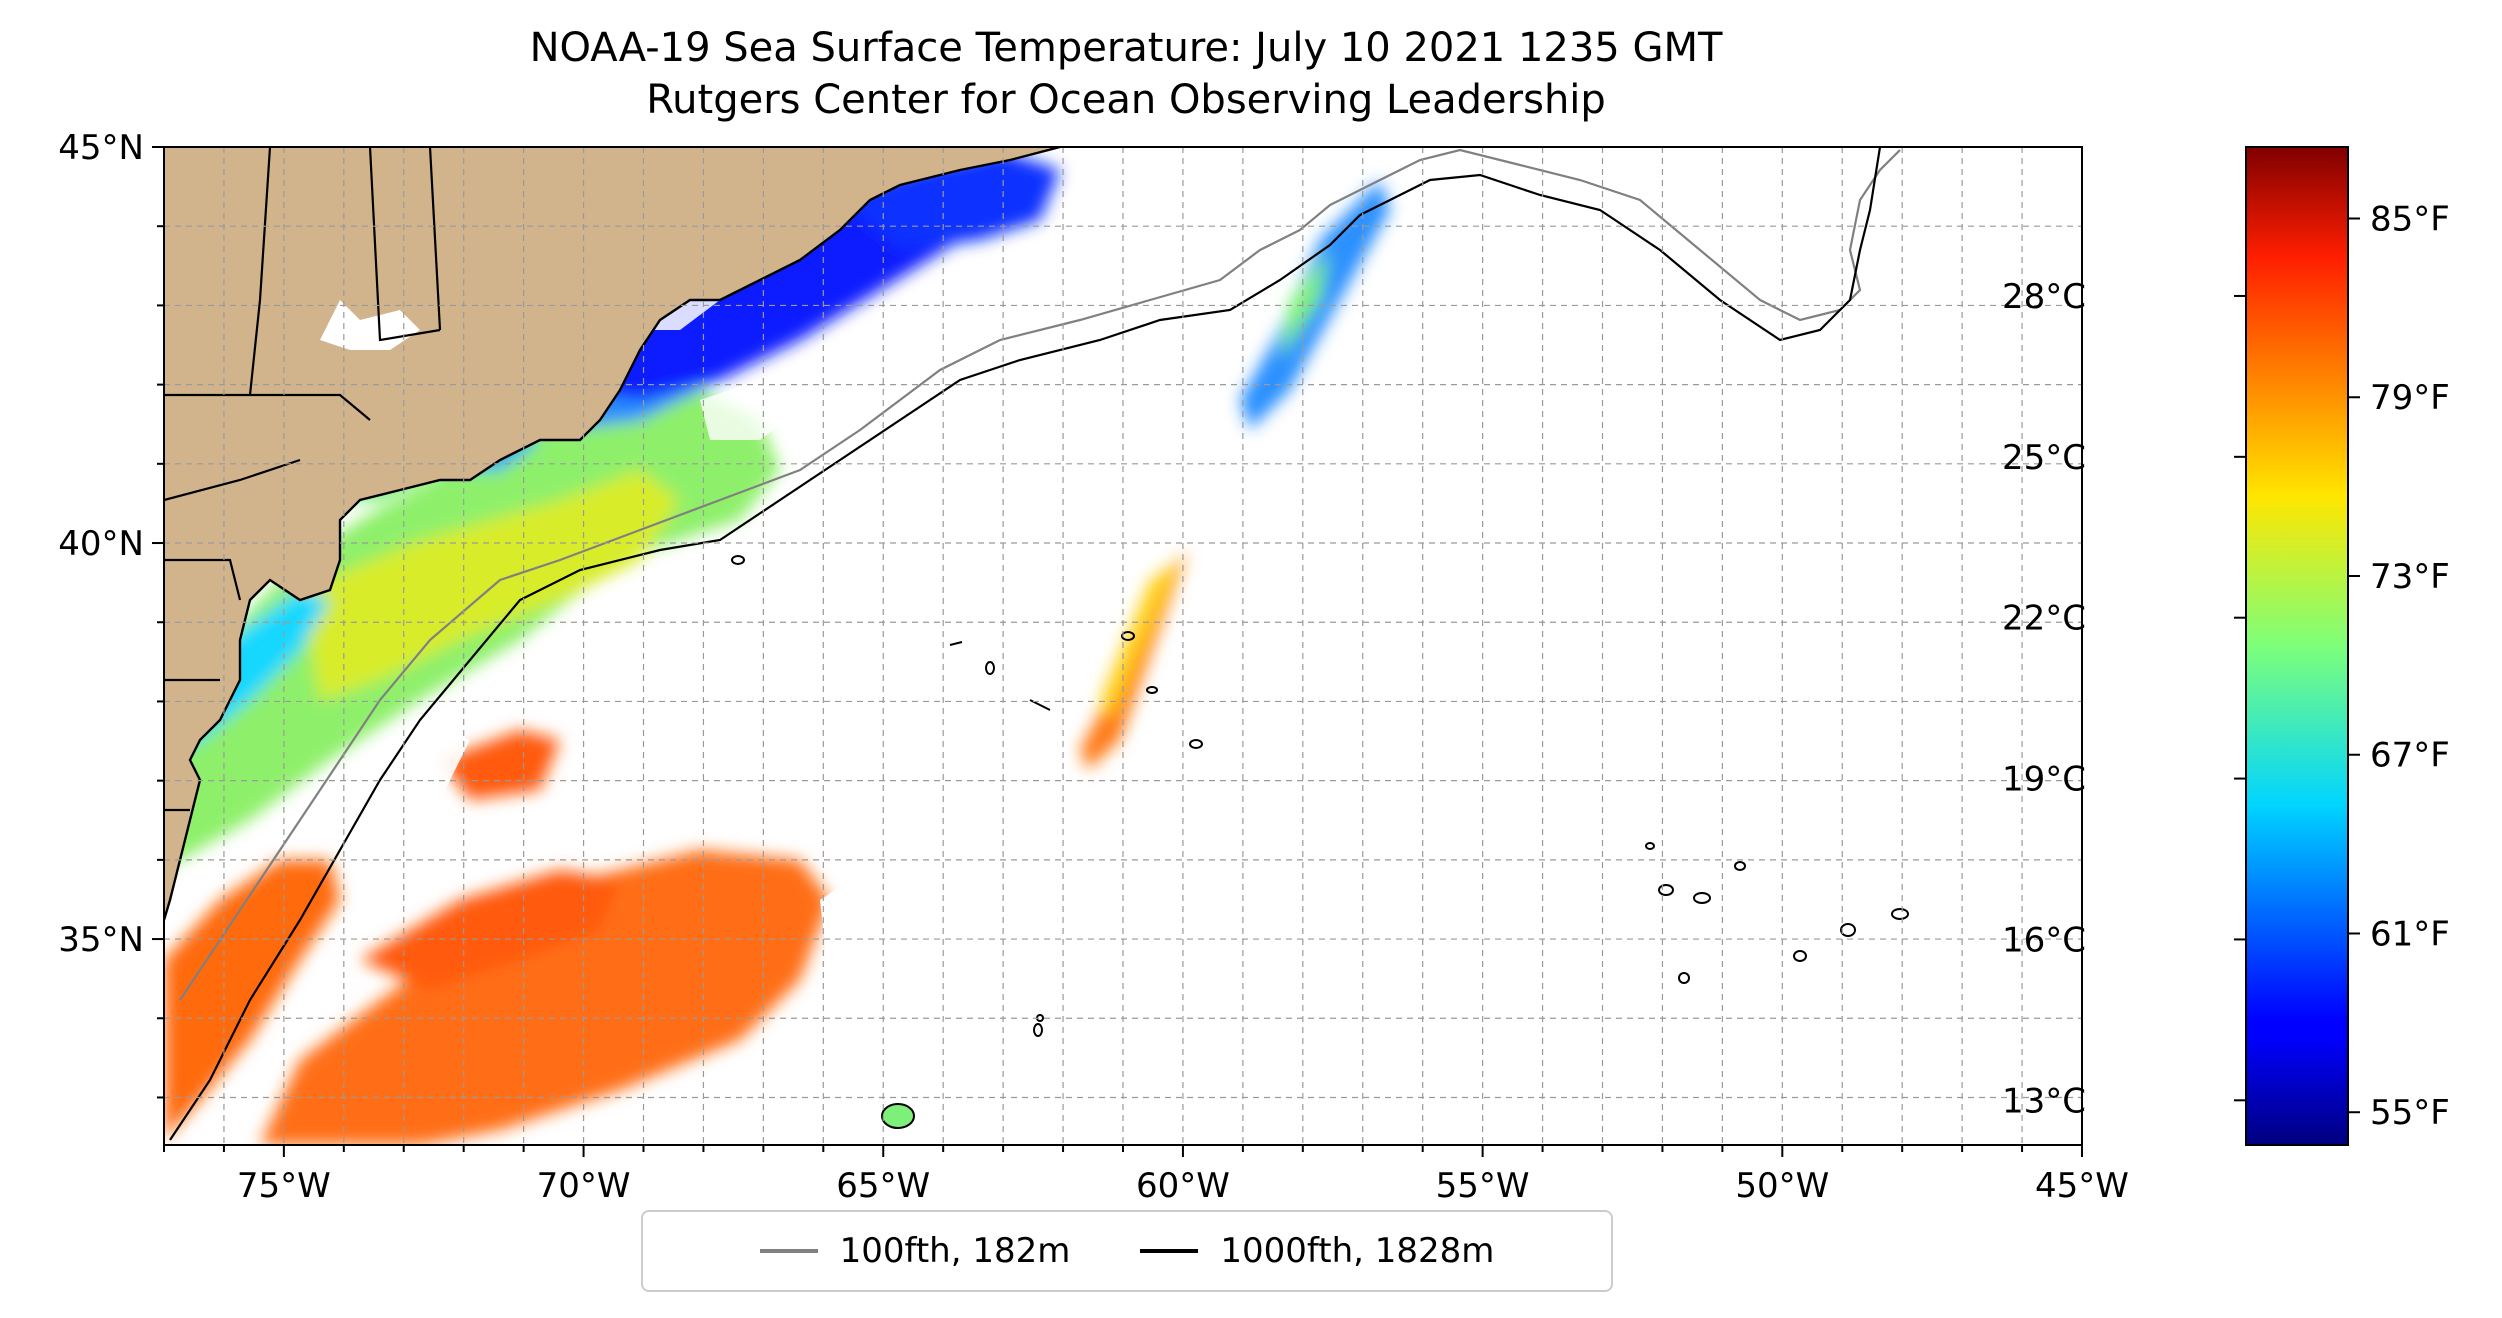 The width and height of the screenshot is (2502, 1318). Describe the element at coordinates (2044, 780) in the screenshot. I see `colorbar-c-label: 19°C` at that location.